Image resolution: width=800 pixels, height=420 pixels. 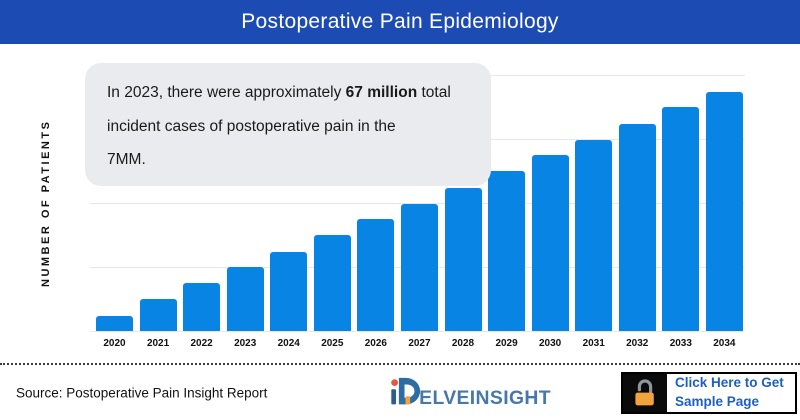 I want to click on x-tick-label: 2023, so click(x=245, y=343).